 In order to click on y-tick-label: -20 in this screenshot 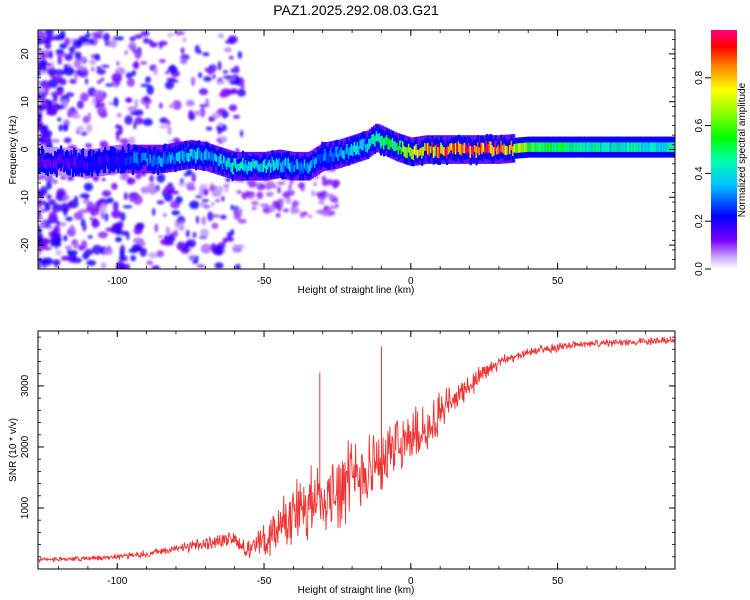, I will do `click(25, 244)`.